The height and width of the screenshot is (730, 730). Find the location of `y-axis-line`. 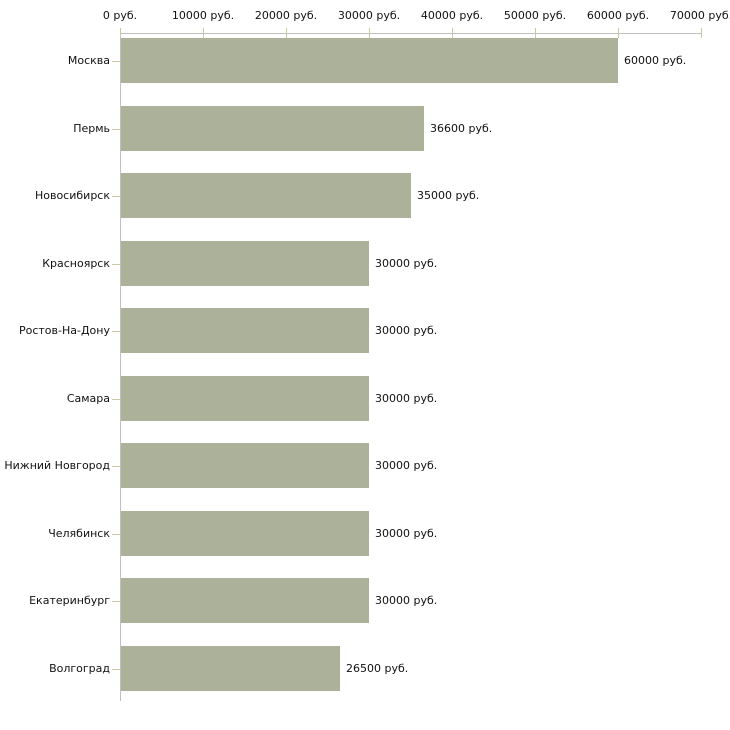

y-axis-line is located at coordinates (120, 367).